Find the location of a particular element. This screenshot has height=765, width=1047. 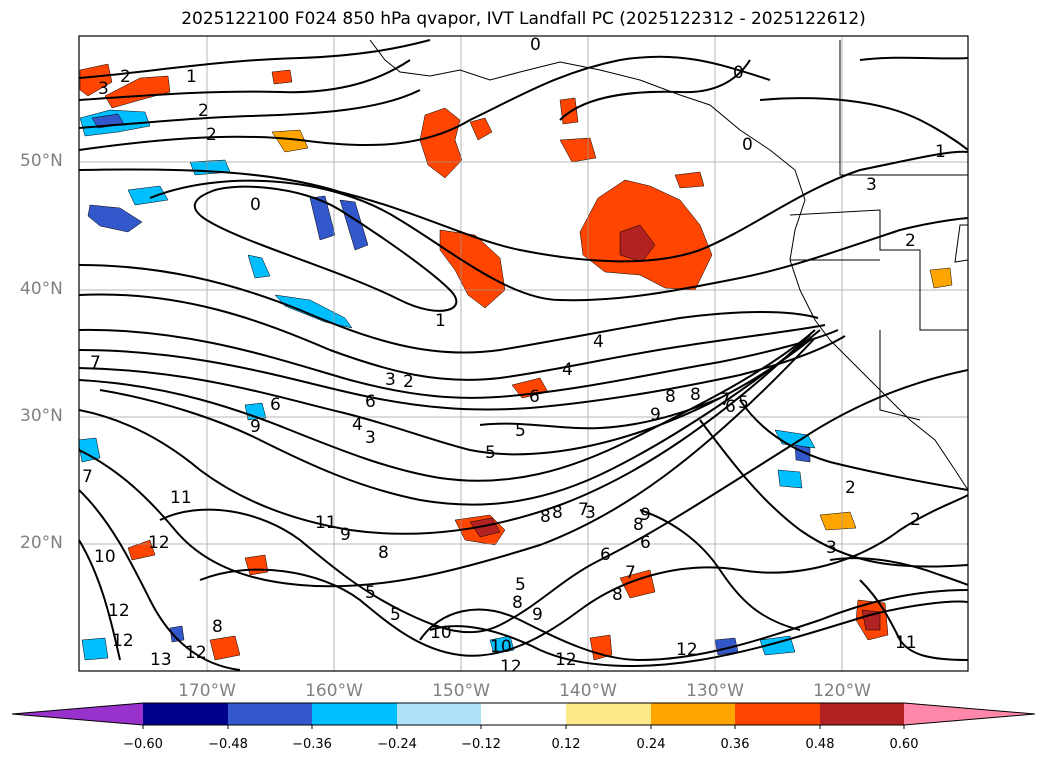

lat-label-20n: 20°N is located at coordinates (41, 543).